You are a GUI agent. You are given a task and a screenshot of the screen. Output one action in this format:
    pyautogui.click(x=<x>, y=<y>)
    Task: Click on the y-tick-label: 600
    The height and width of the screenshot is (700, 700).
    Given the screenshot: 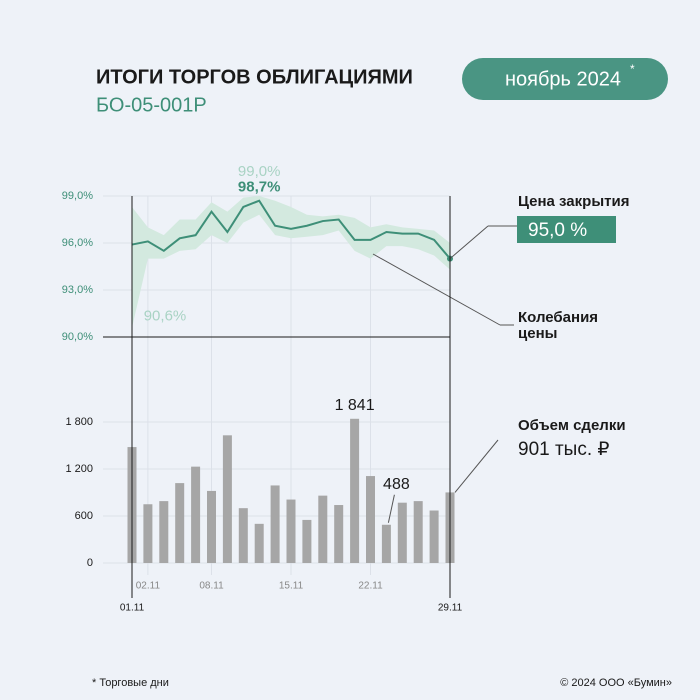 What is the action you would take?
    pyautogui.click(x=84, y=516)
    